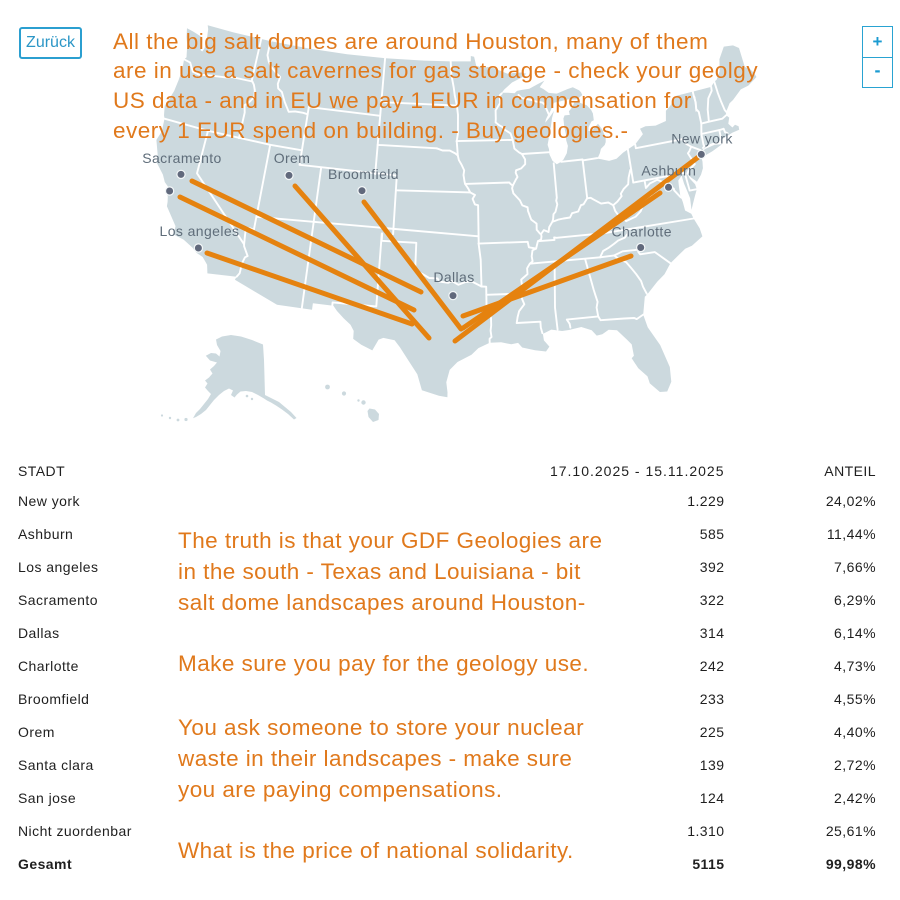 The height and width of the screenshot is (900, 900). What do you see at coordinates (641, 232) in the screenshot?
I see `svg-text: Charlotte` at bounding box center [641, 232].